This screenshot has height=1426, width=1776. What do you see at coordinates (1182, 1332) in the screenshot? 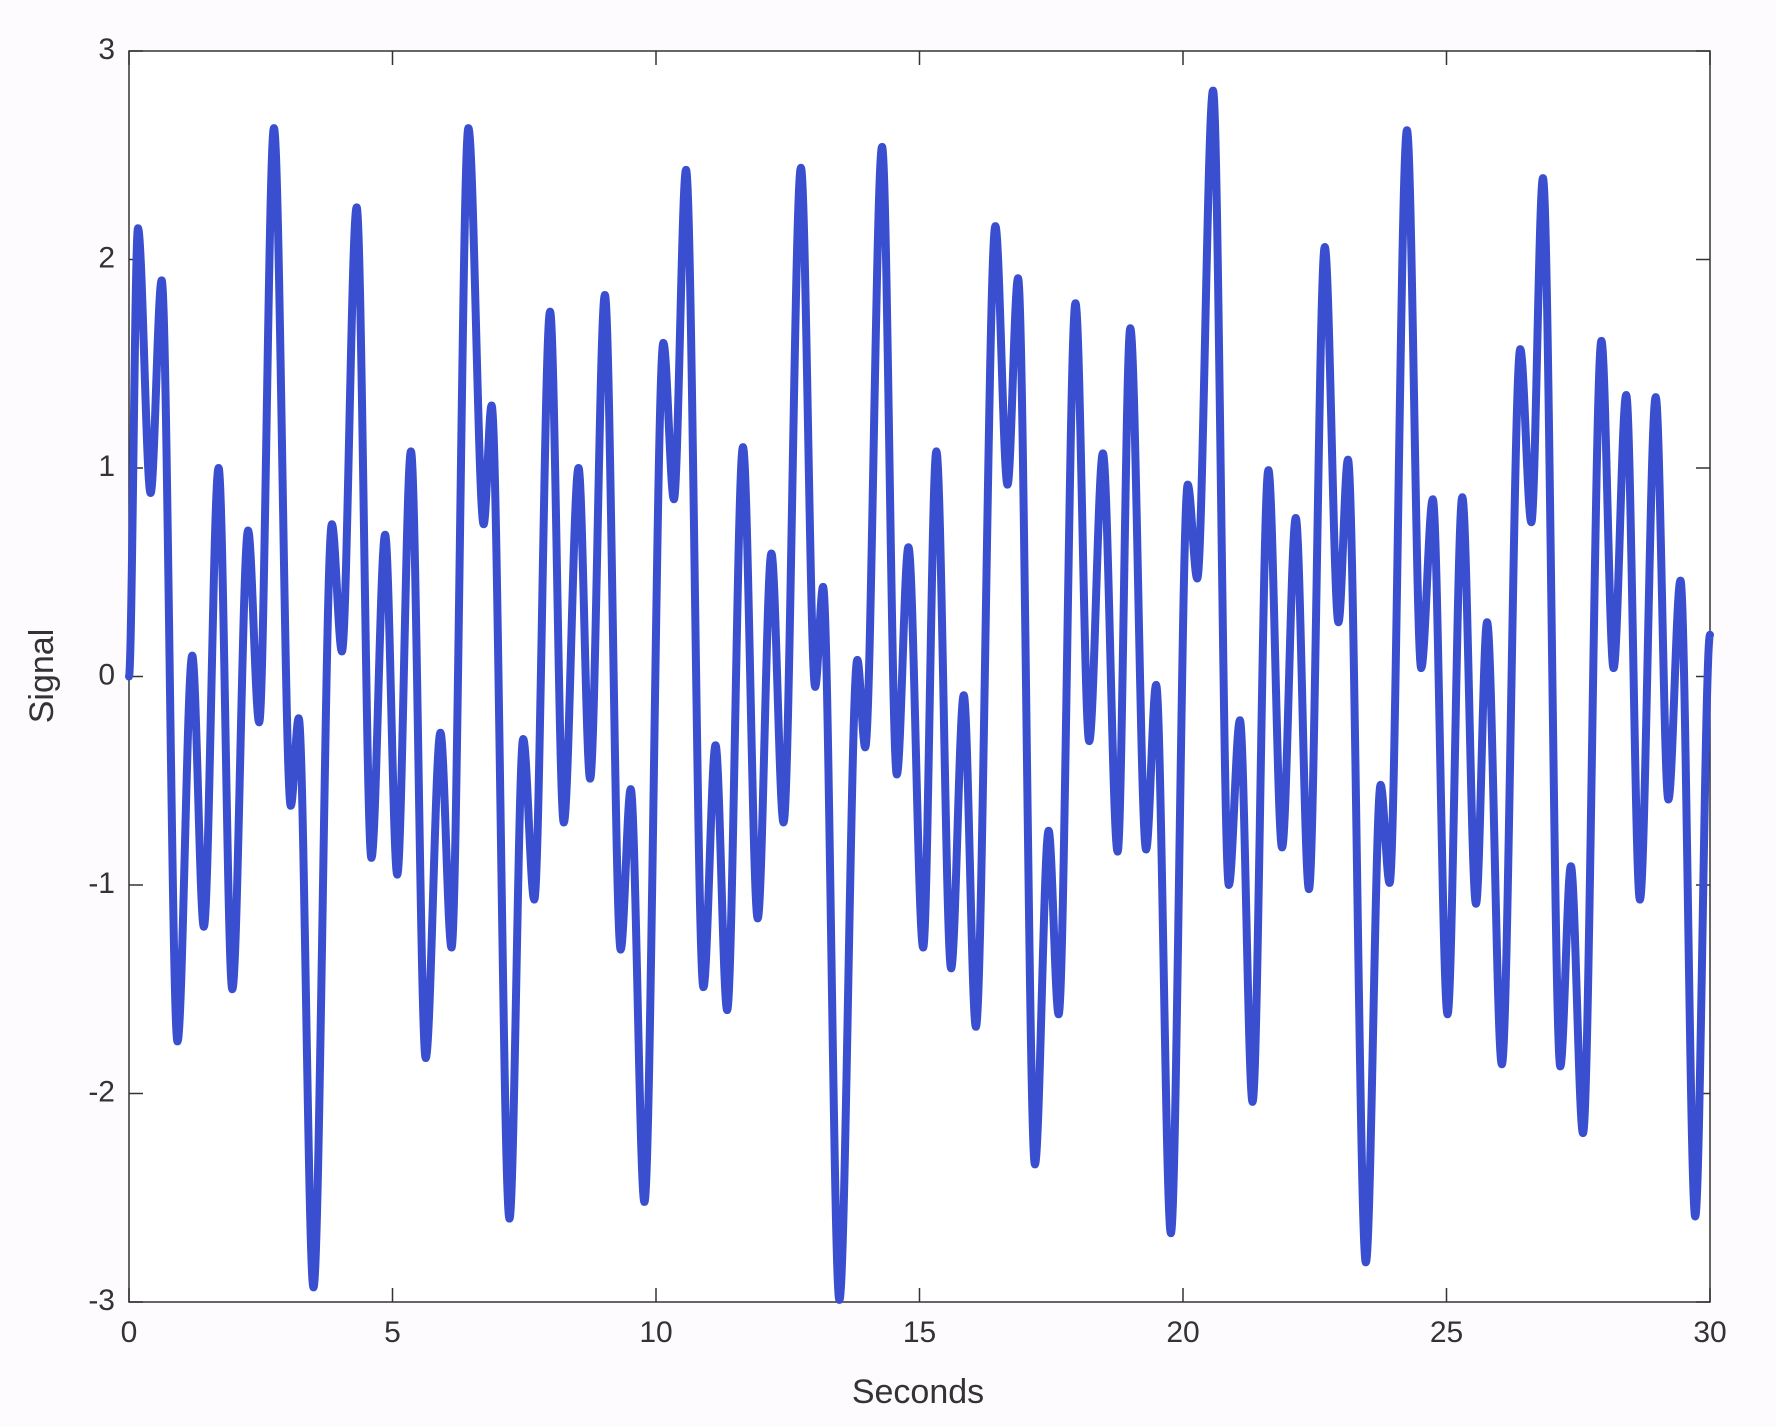
I see `x-tick-label: 20` at bounding box center [1182, 1332].